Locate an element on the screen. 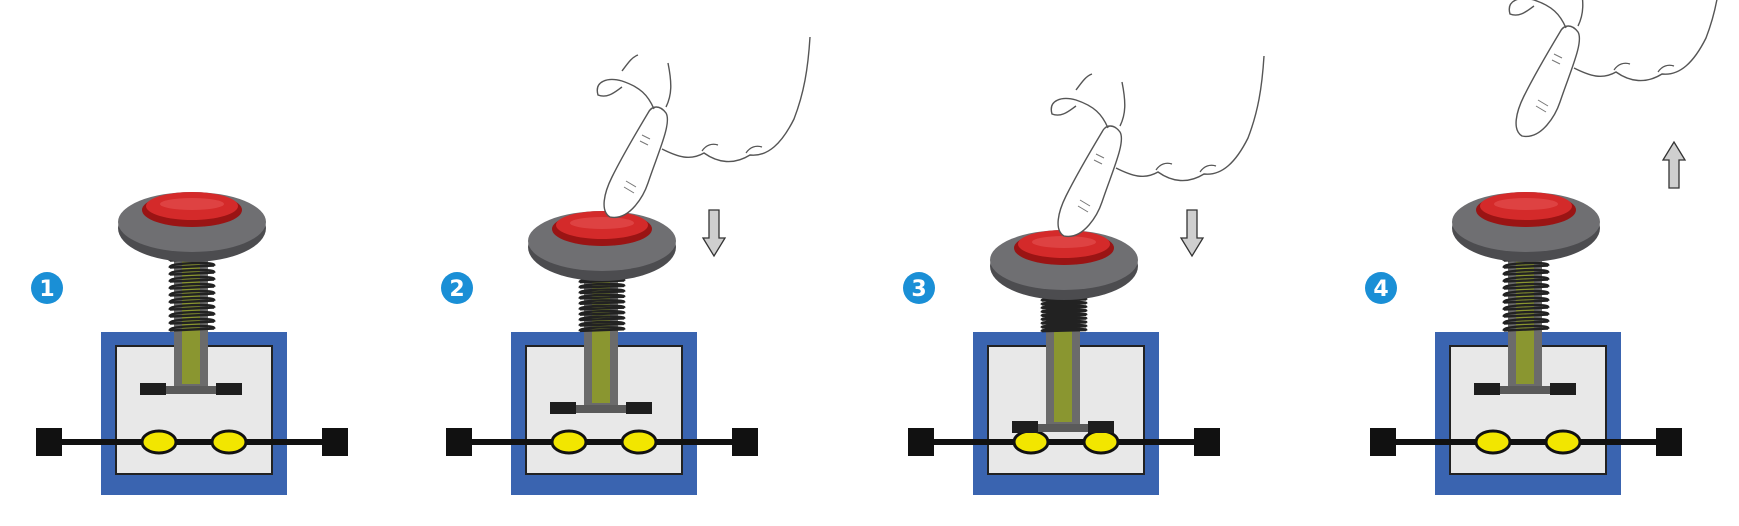 The width and height of the screenshot is (1739, 526). step-number-label: 1 is located at coordinates (46, 289).